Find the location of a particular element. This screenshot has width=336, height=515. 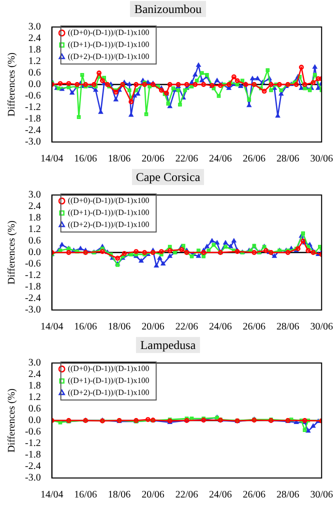

chart-title: Banizoumbou is located at coordinates (168, 9).